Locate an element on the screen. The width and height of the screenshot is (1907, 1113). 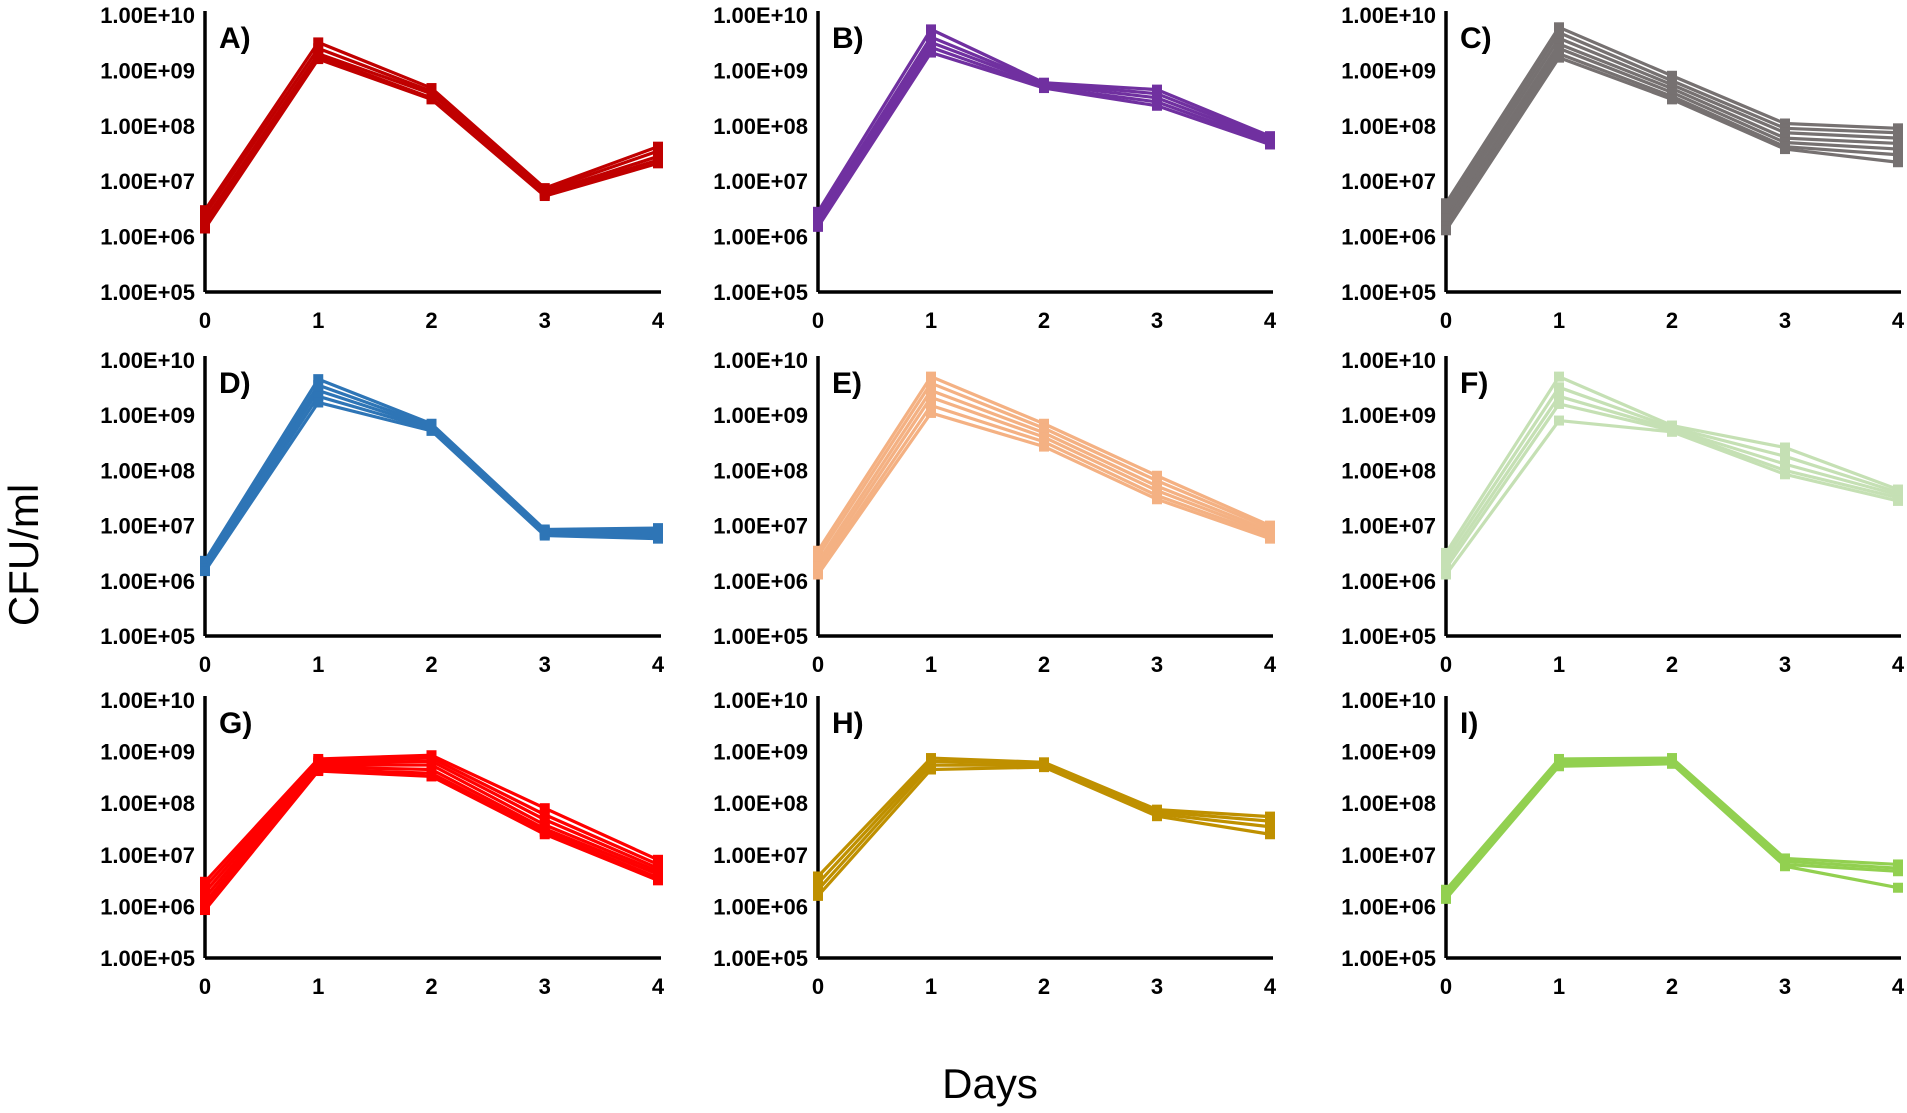
panel-label: I) is located at coordinates (1469, 723).